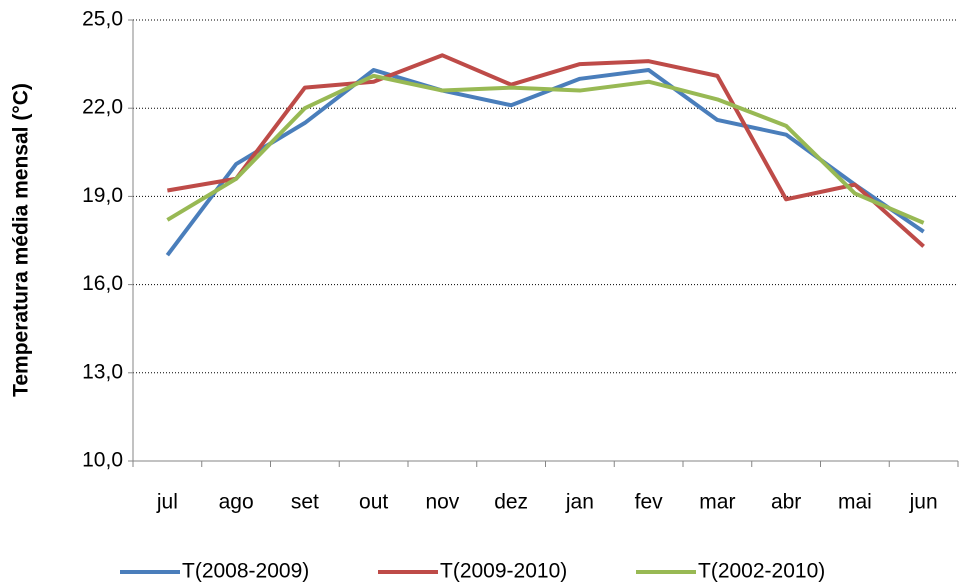 Image resolution: width=959 pixels, height=586 pixels. I want to click on legend-label: T(2009-2010), so click(503, 571).